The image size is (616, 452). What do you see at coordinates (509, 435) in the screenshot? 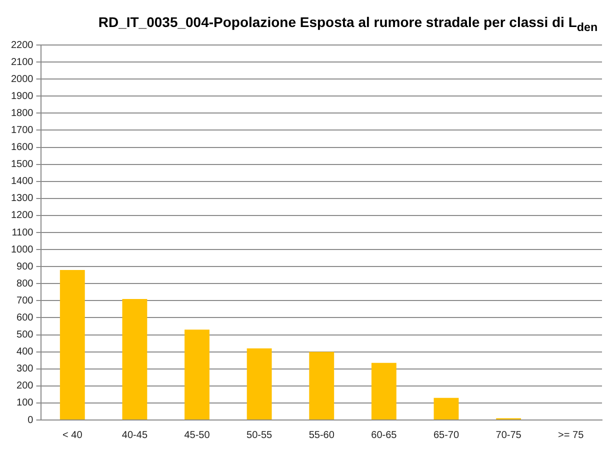
I see `x-tick-label: 70-75` at bounding box center [509, 435].